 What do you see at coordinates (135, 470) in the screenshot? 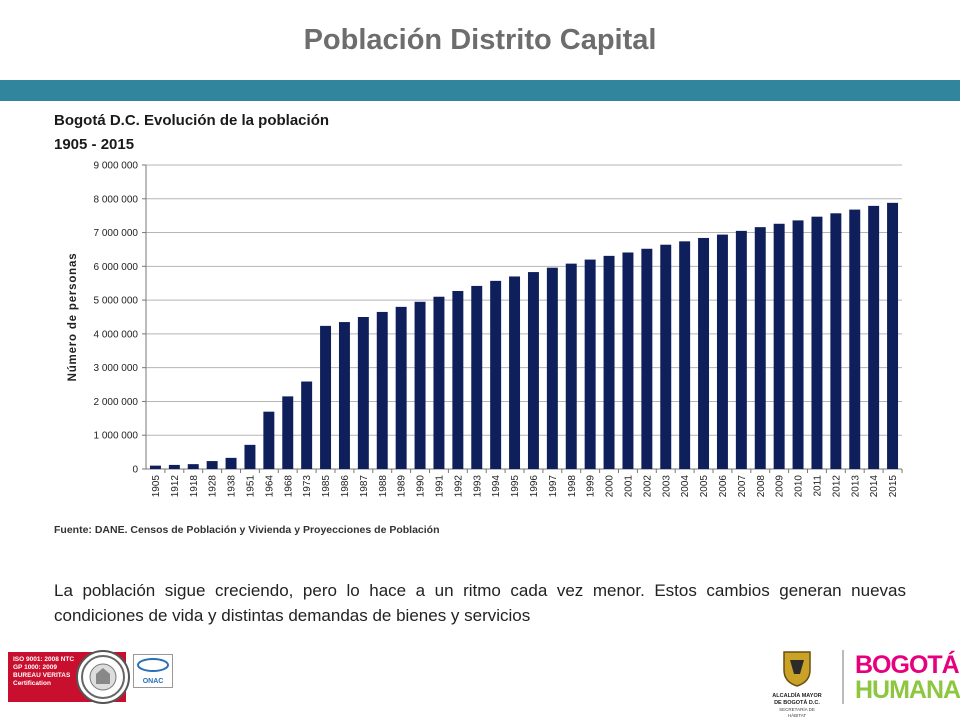
I see `y-tick-label: 0` at bounding box center [135, 470].